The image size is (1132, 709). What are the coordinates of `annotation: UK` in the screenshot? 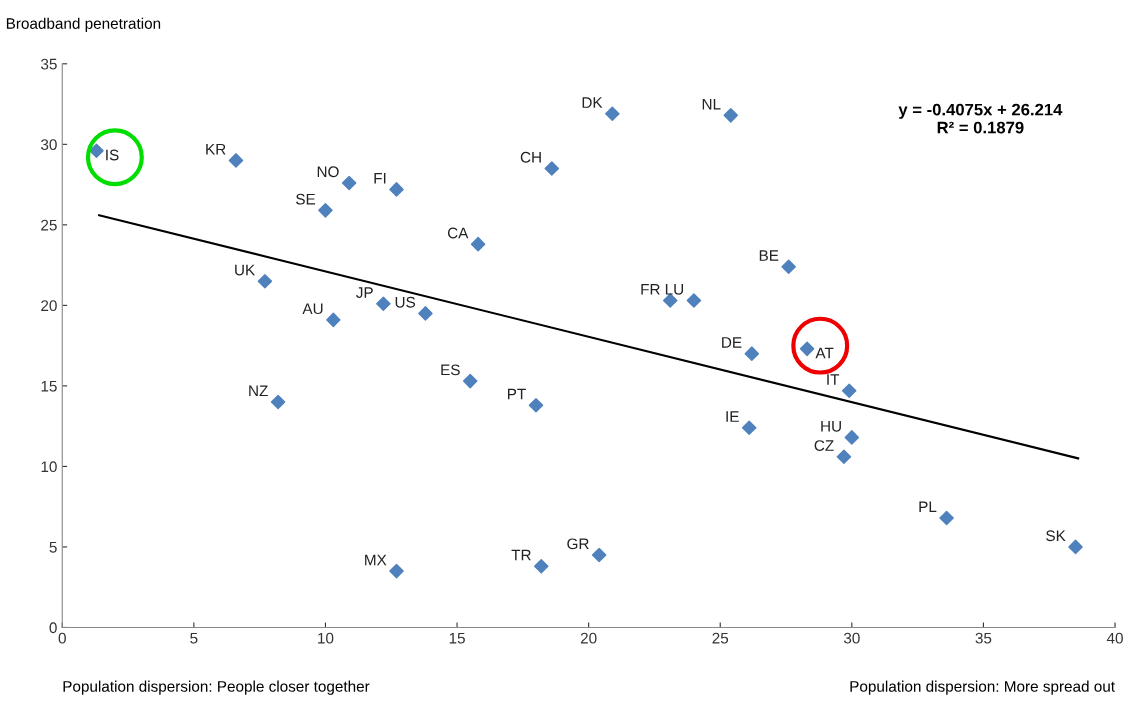 It's located at (245, 270).